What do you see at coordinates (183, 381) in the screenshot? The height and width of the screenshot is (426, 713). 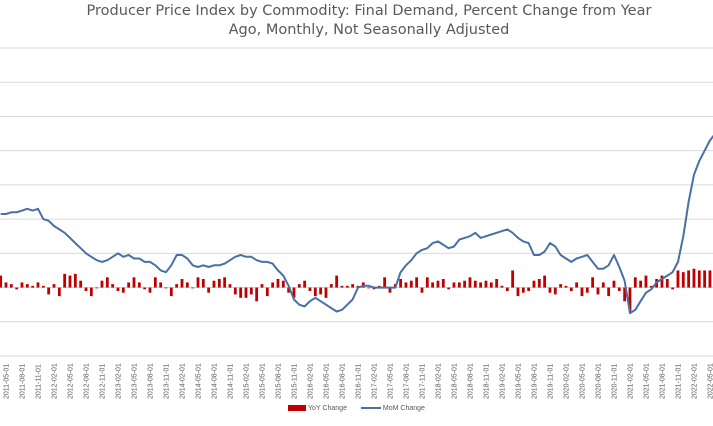 I see `x-tick-label: 2014-02-01` at bounding box center [183, 381].